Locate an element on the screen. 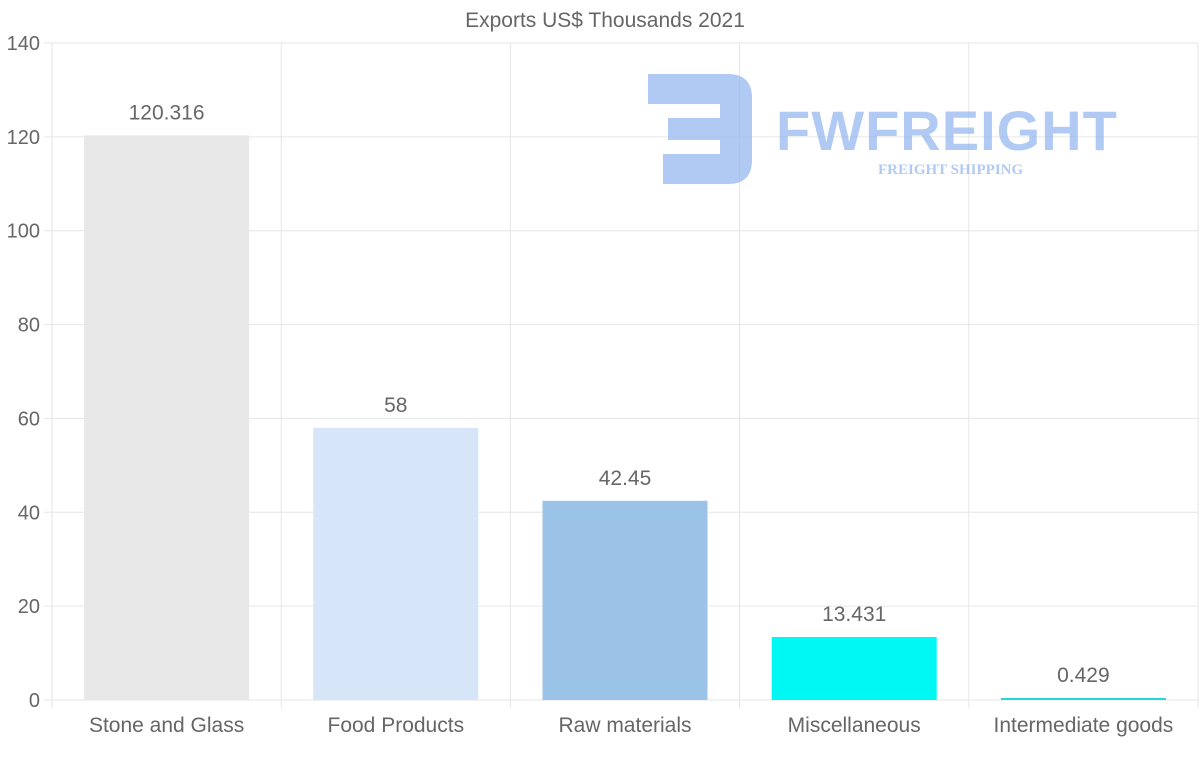 The width and height of the screenshot is (1200, 763). y-tick-label: 60 is located at coordinates (29, 419).